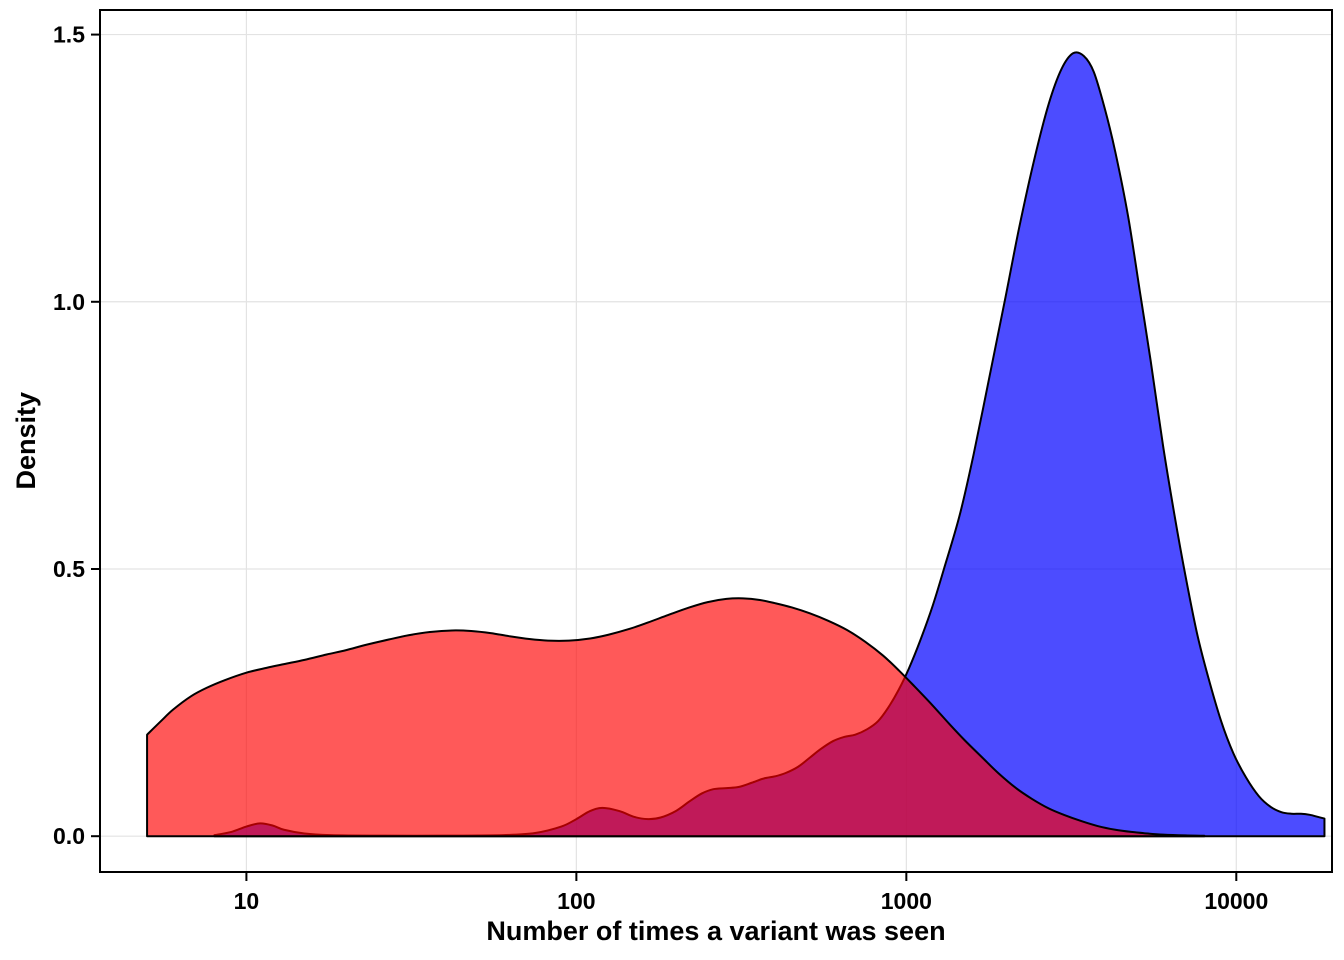 This screenshot has height=960, width=1344. What do you see at coordinates (69, 569) in the screenshot?
I see `y-tick-label: 0.5` at bounding box center [69, 569].